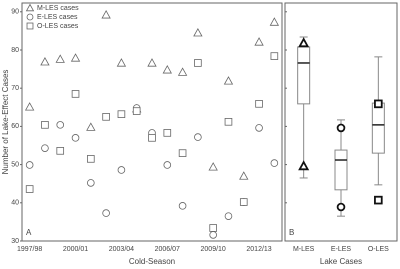  Describe the element at coordinates (304, 249) in the screenshot. I see `x-tick-label: M-LES` at that location.